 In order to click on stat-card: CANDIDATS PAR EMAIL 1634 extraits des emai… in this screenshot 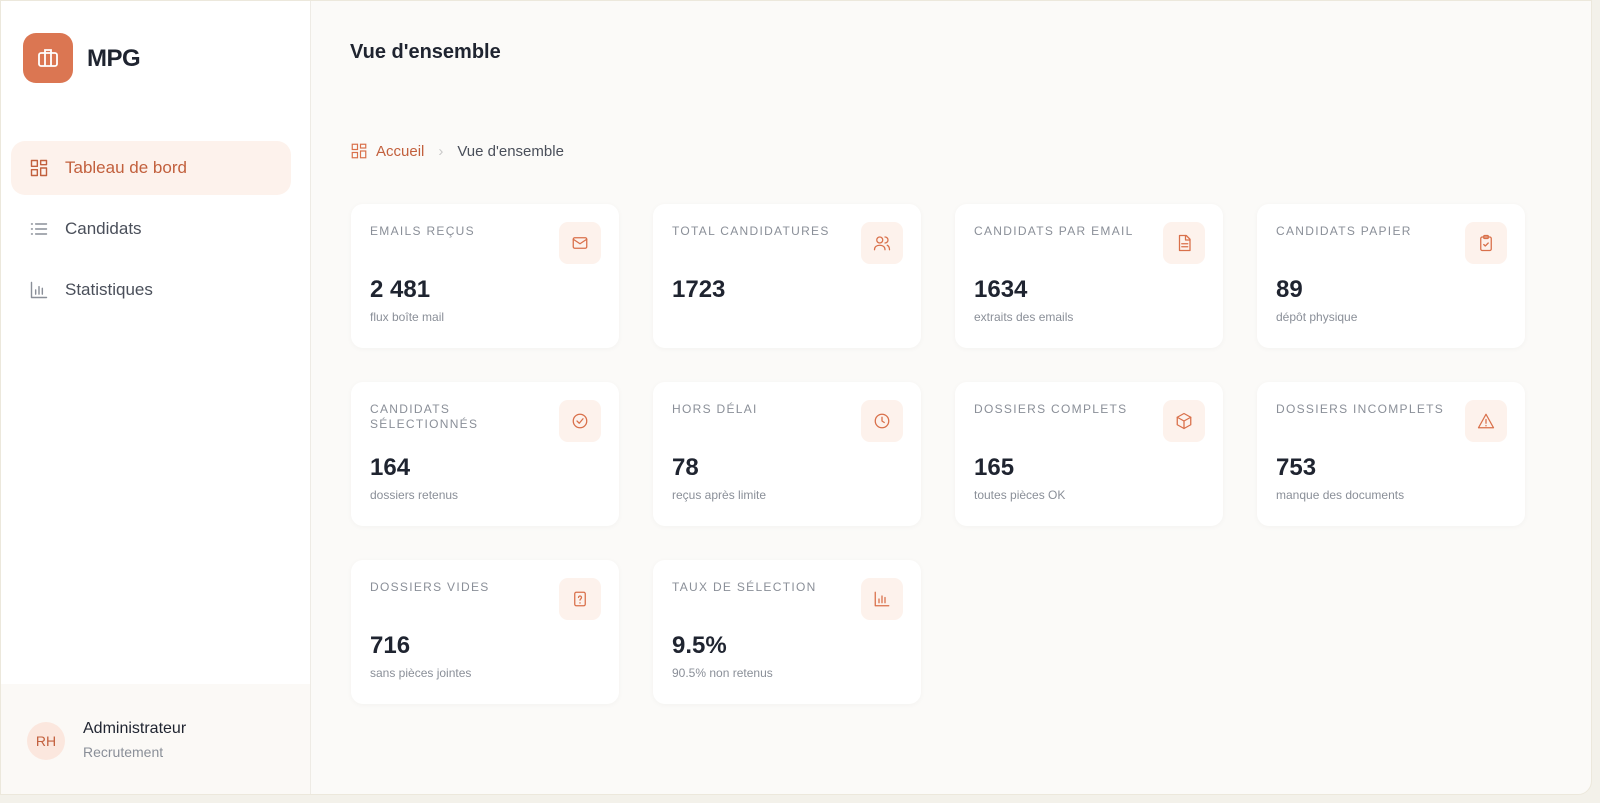, I will do `click(1089, 276)`.